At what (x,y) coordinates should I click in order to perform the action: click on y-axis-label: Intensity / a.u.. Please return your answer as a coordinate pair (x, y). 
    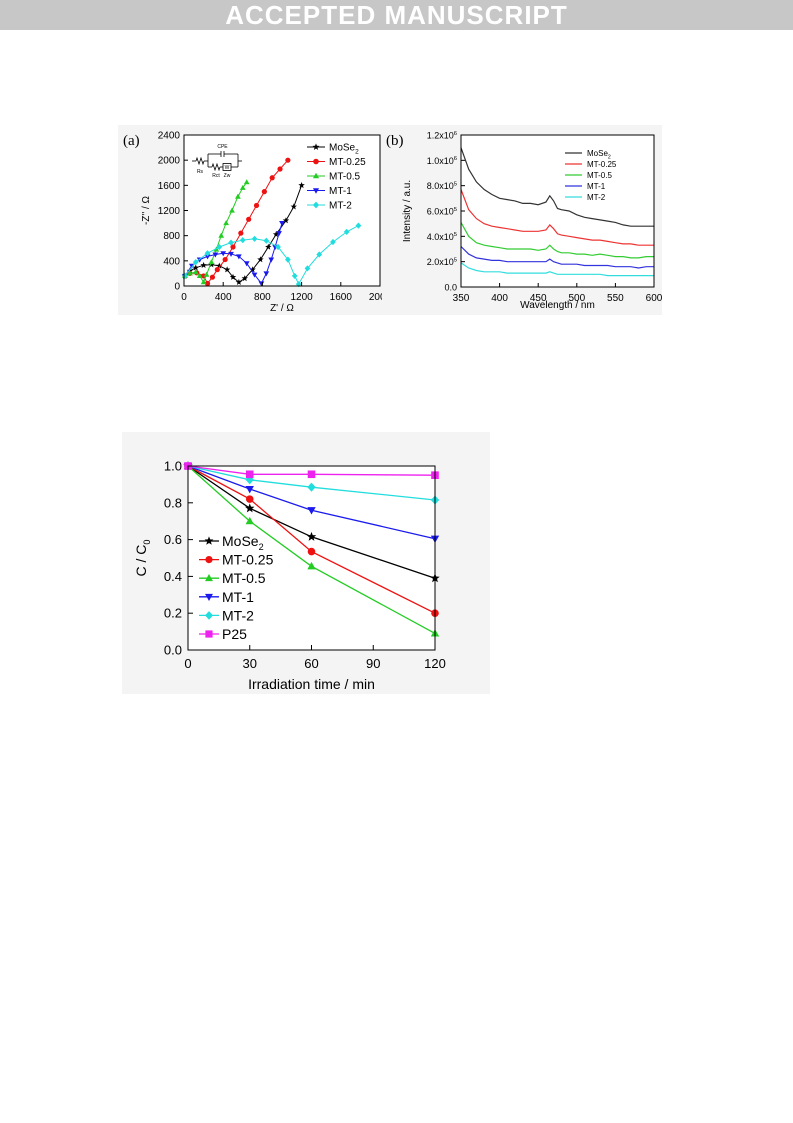
    Looking at the image, I should click on (407, 211).